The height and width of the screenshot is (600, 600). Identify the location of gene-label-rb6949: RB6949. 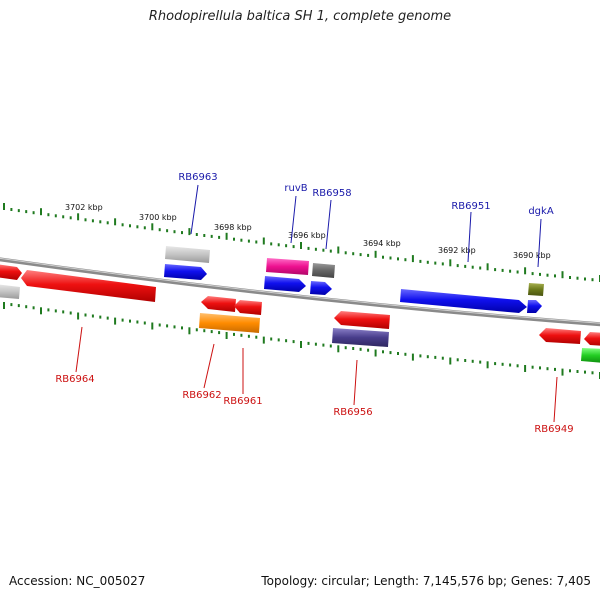
(553, 429).